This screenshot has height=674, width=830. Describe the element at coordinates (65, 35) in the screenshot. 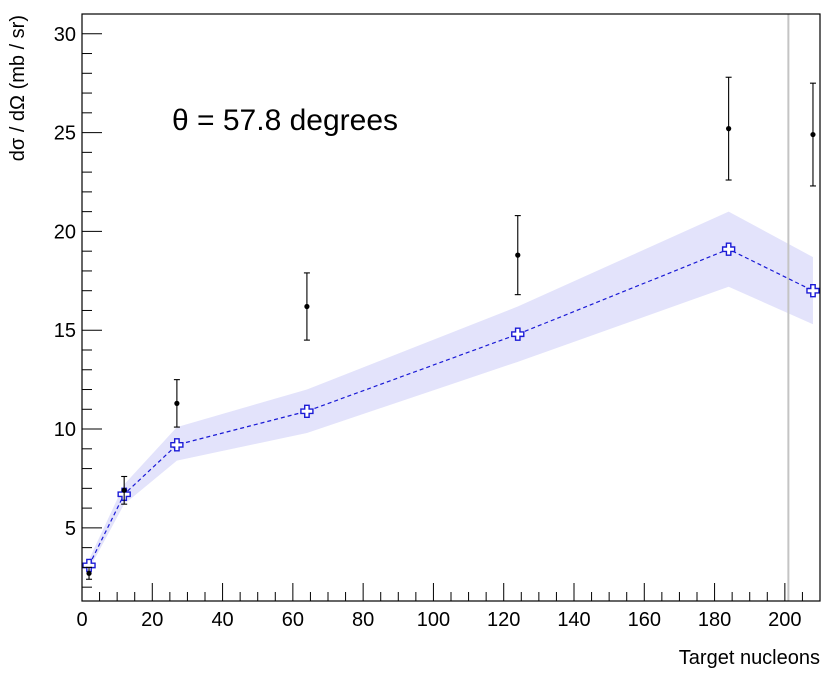

I see `y-tick-label: 30` at that location.